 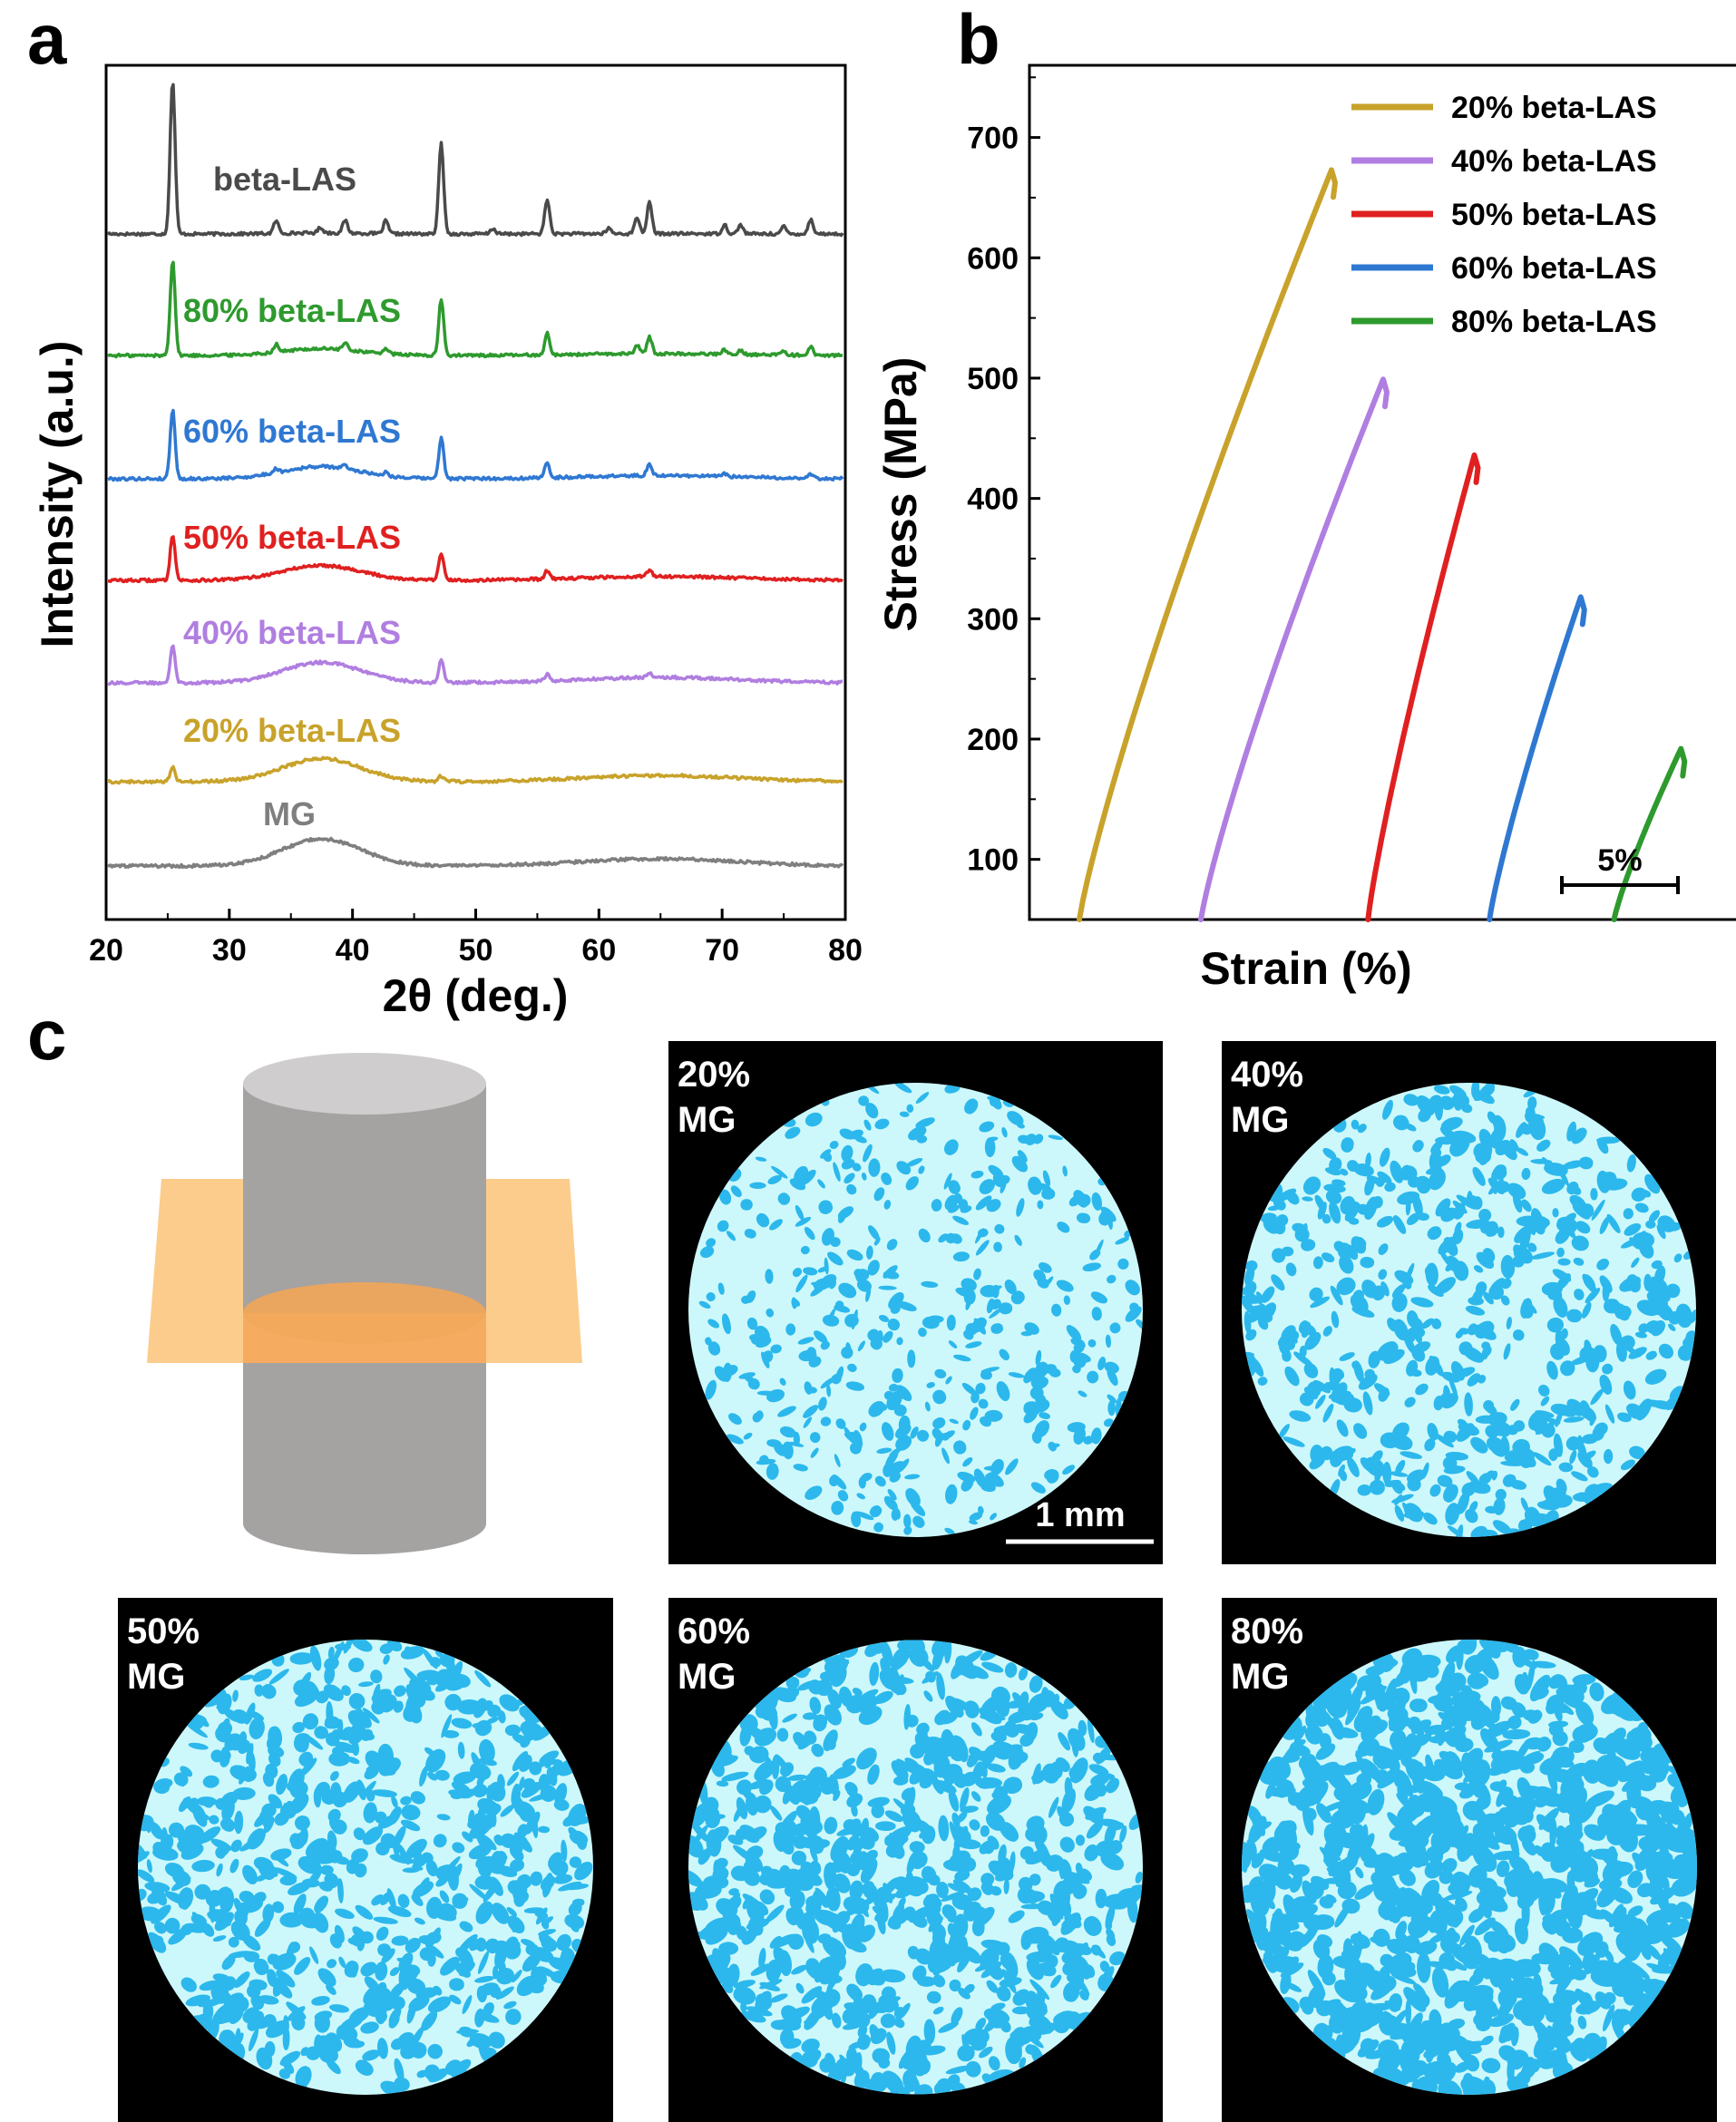 What do you see at coordinates (47, 39) in the screenshot?
I see `panel-label-a: a` at bounding box center [47, 39].